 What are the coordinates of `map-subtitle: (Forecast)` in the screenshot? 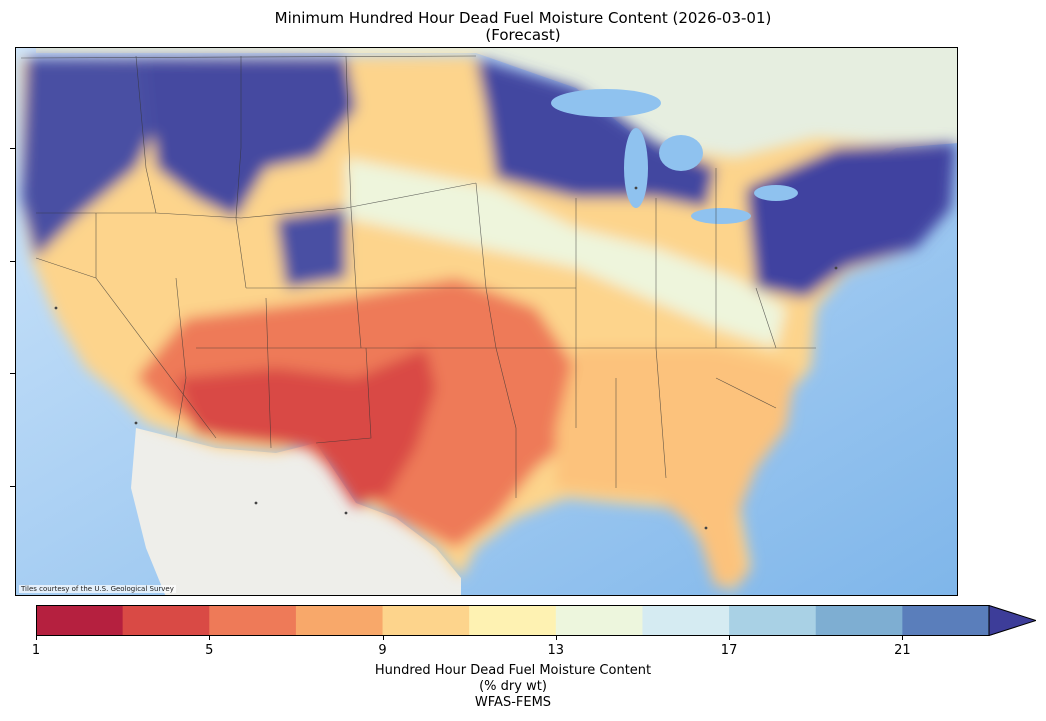 It's located at (523, 35).